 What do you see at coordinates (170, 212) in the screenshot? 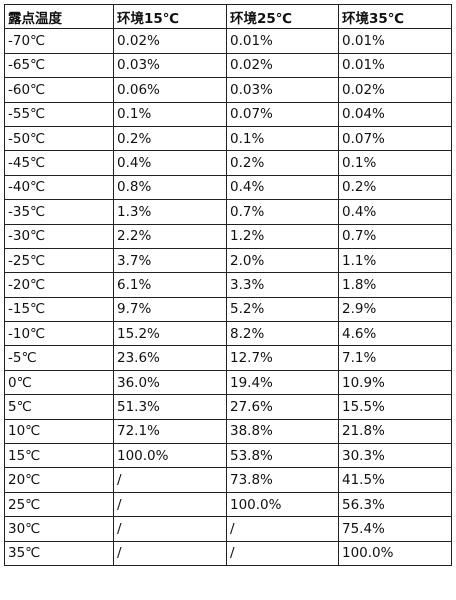
I see `table-cell: 1.3%` at bounding box center [170, 212].